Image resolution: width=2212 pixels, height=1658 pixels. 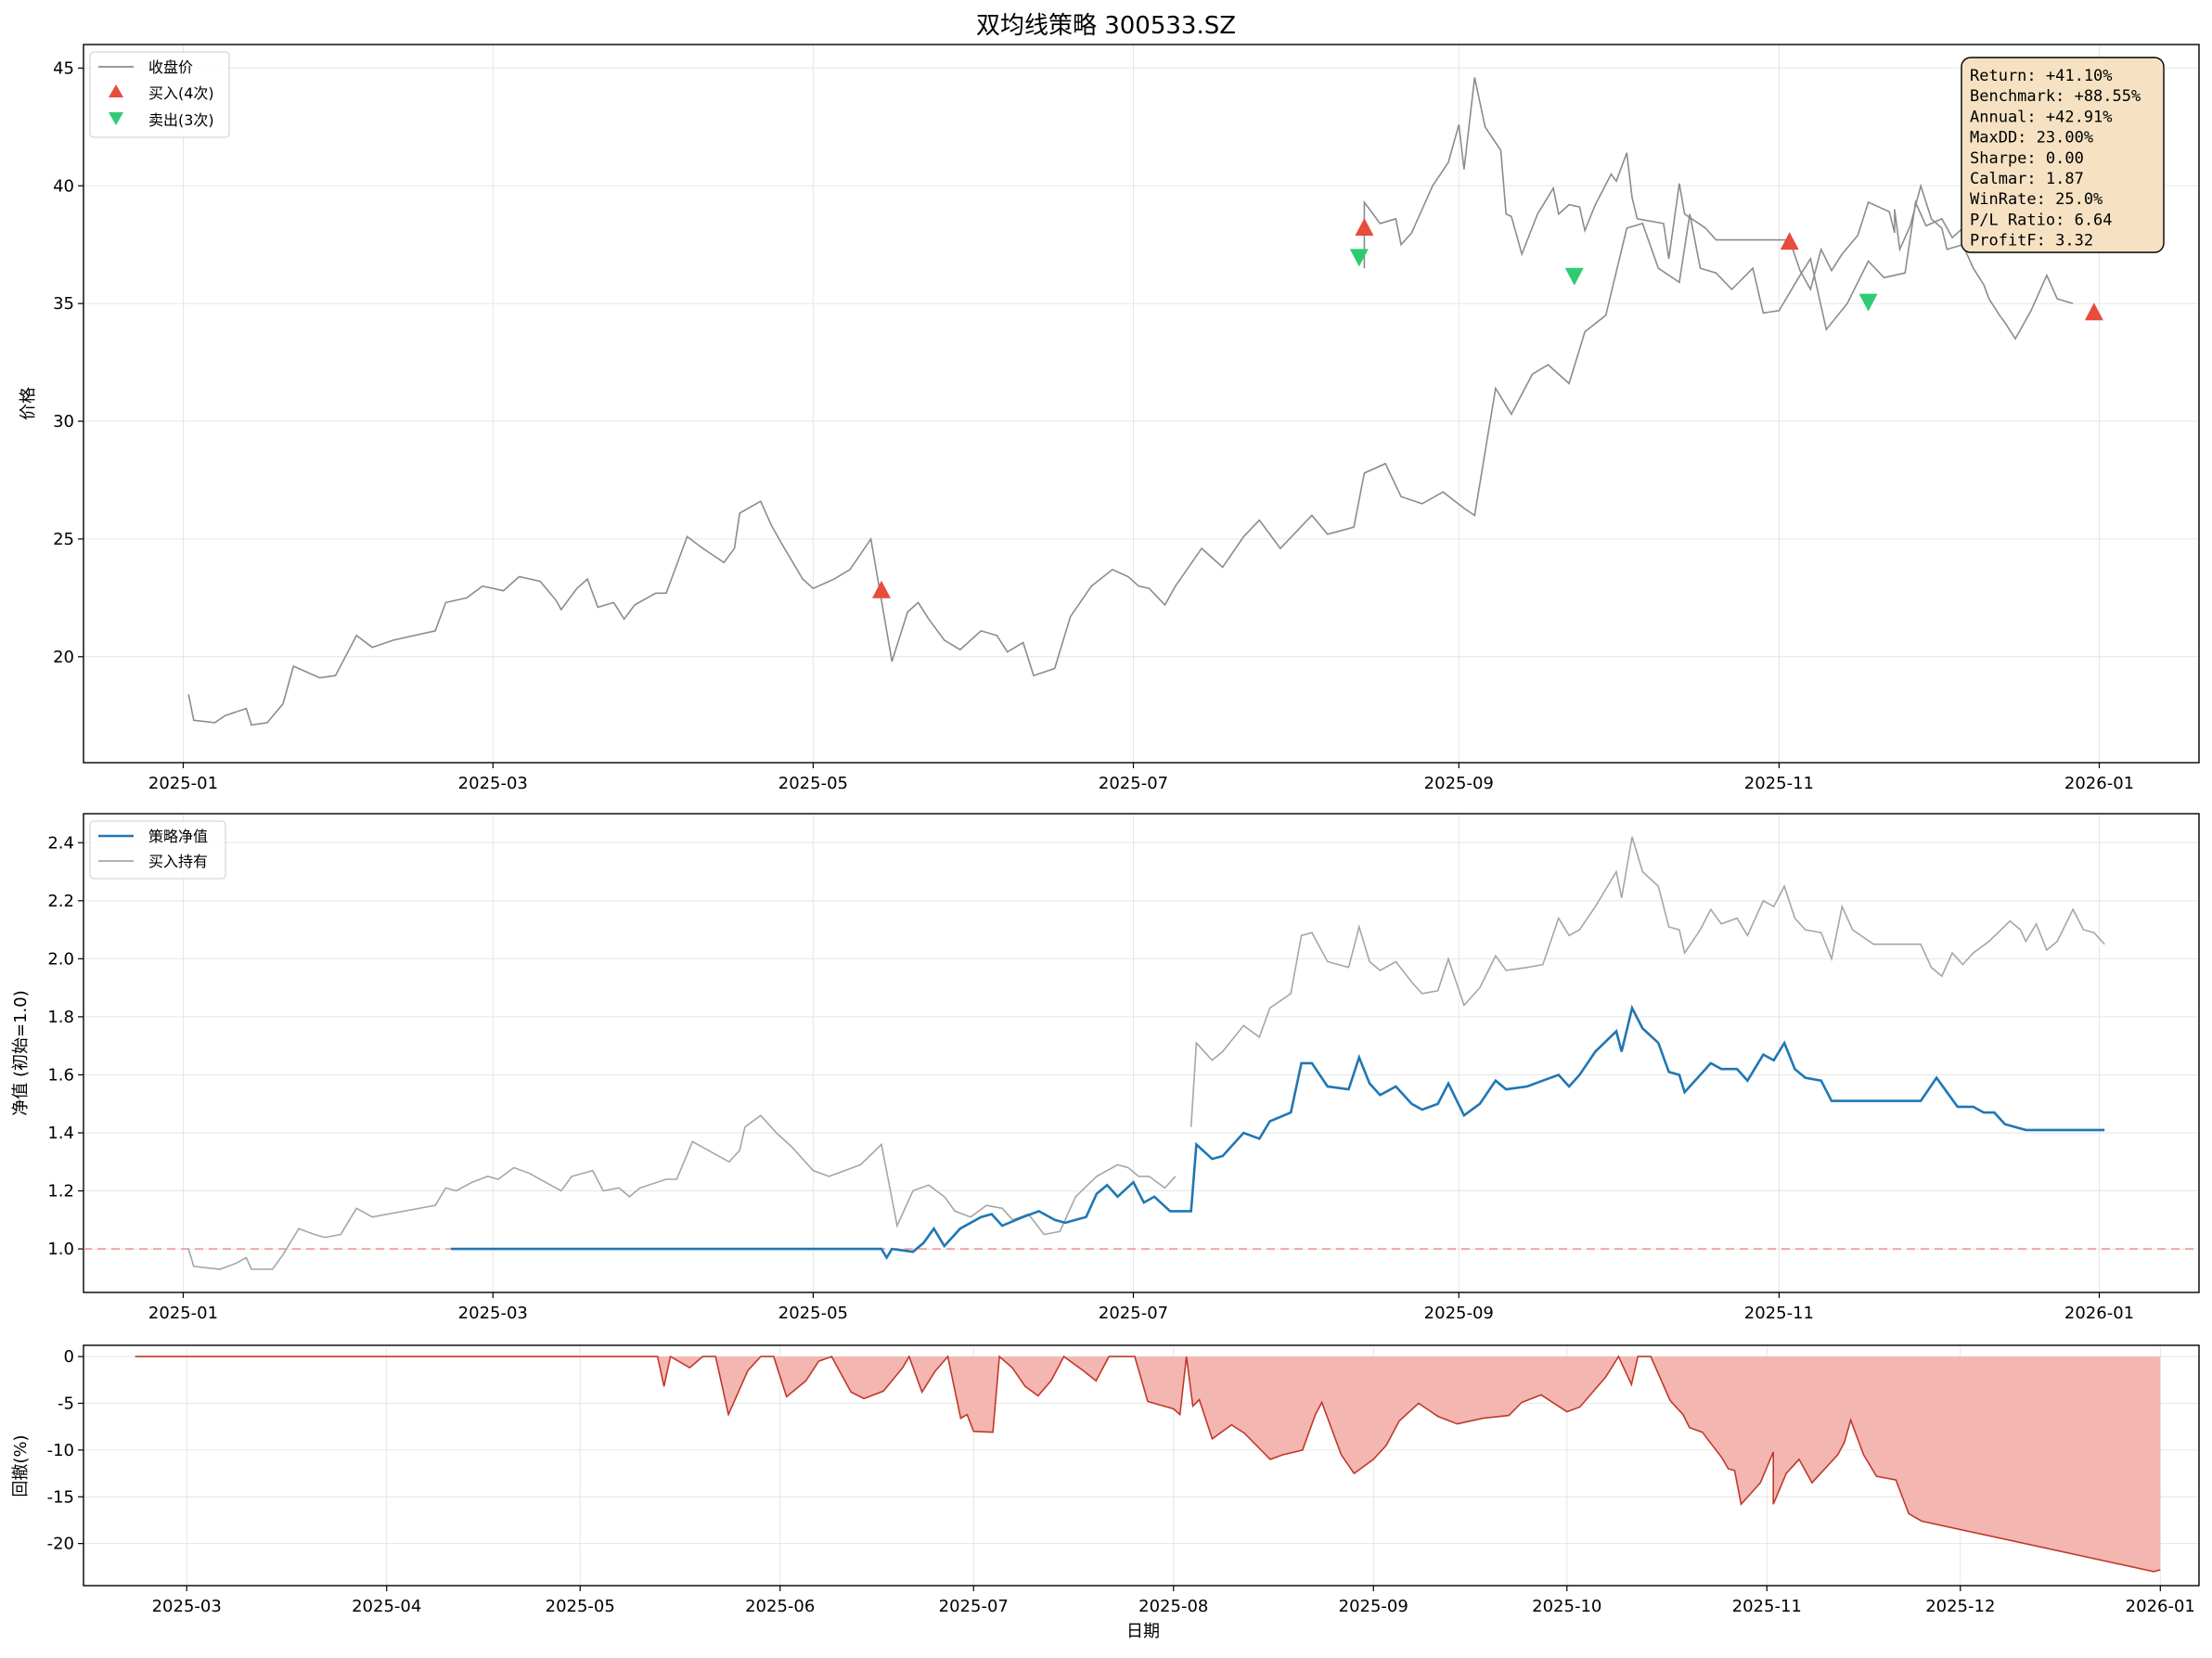 What do you see at coordinates (157, 850) in the screenshot?
I see `nav-legend: 策略净值 买入持有` at bounding box center [157, 850].